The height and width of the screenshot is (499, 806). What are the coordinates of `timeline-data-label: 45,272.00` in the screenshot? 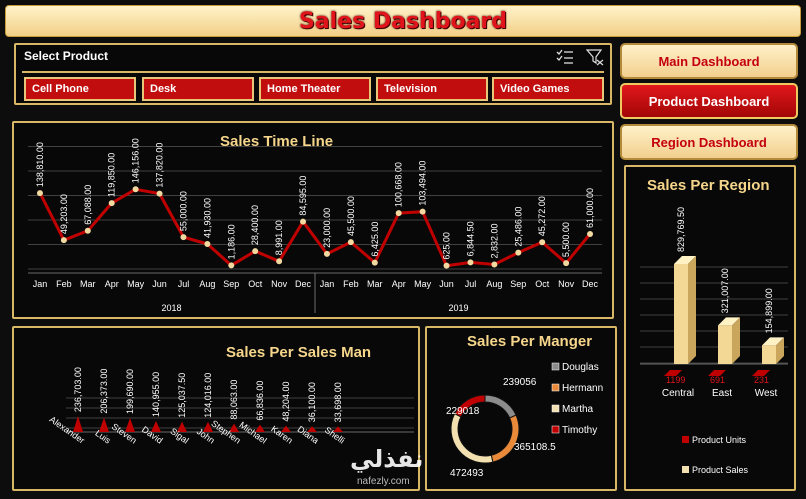 It's located at (542, 216).